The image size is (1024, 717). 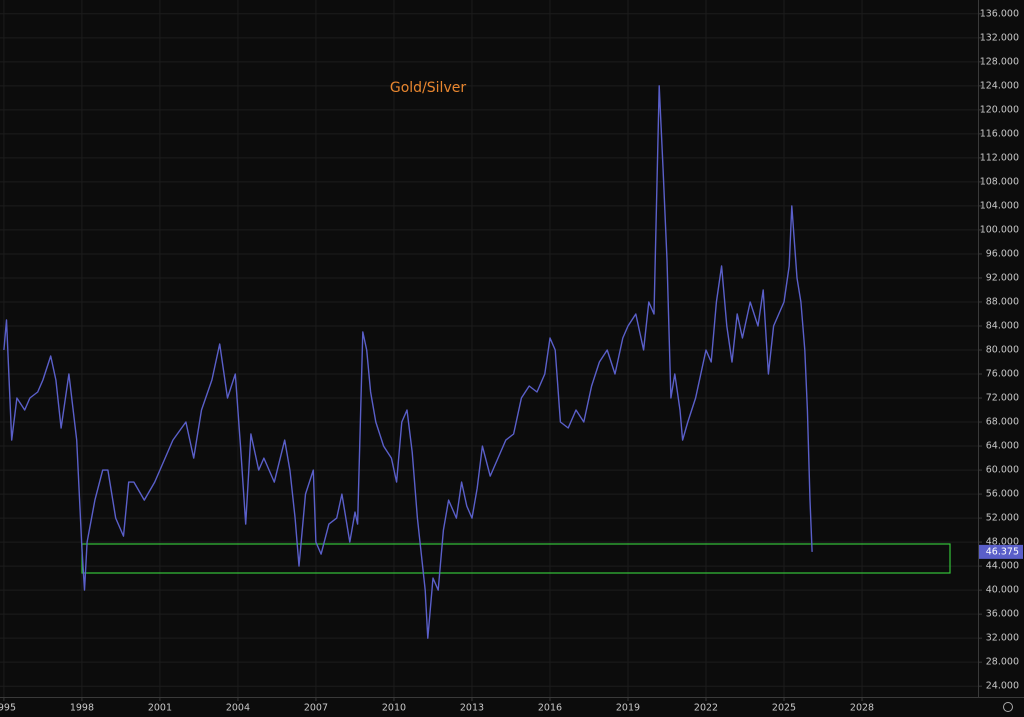 What do you see at coordinates (784, 708) in the screenshot?
I see `x-tick-label: 2025` at bounding box center [784, 708].